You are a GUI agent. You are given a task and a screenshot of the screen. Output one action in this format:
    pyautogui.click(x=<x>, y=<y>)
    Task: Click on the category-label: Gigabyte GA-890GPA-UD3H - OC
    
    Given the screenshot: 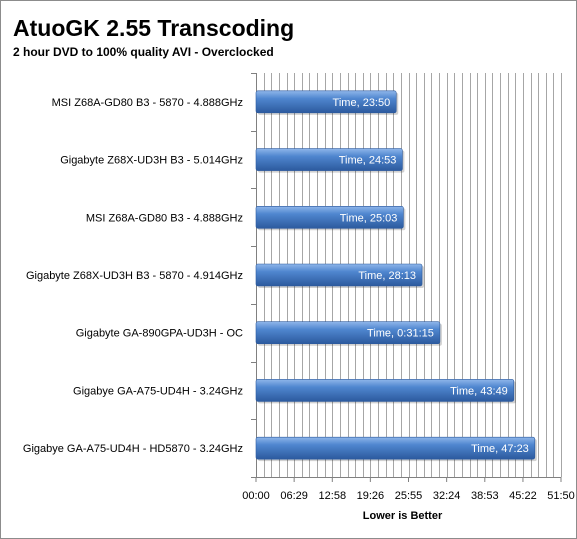 What is the action you would take?
    pyautogui.click(x=159, y=334)
    